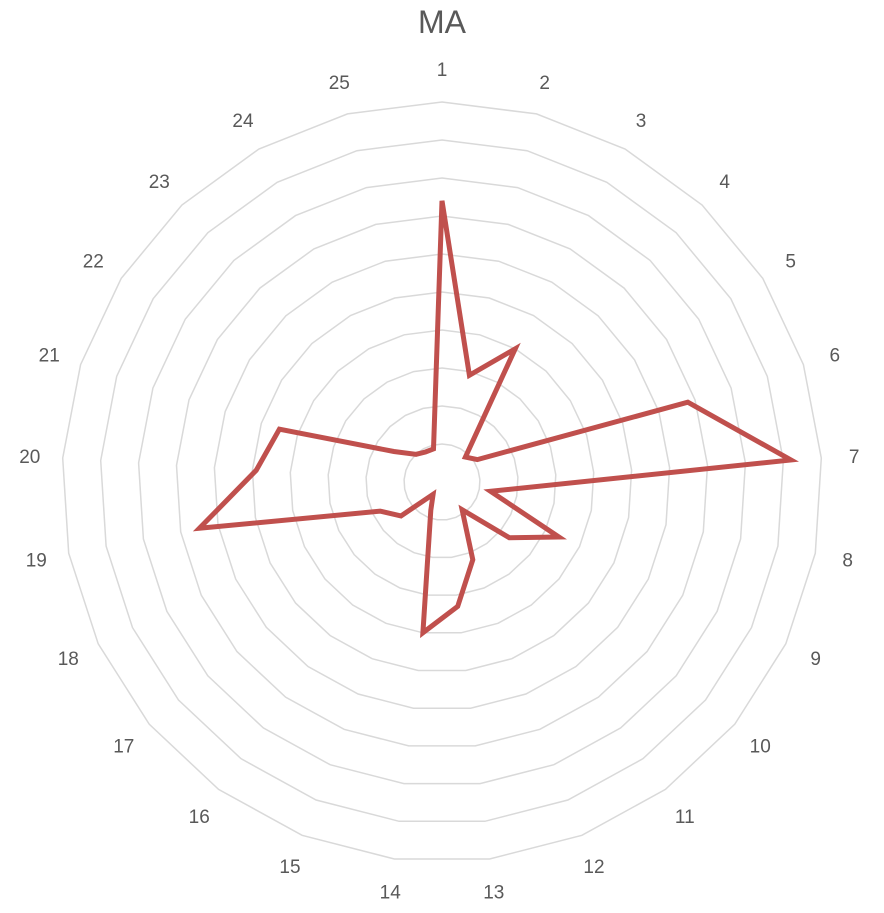  Describe the element at coordinates (790, 262) in the screenshot. I see `category-label-5: 5` at that location.